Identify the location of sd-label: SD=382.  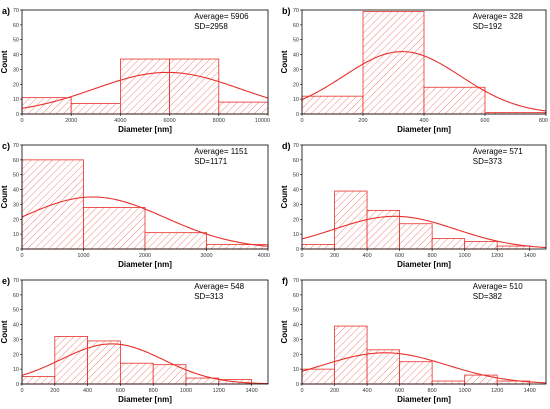
(488, 296).